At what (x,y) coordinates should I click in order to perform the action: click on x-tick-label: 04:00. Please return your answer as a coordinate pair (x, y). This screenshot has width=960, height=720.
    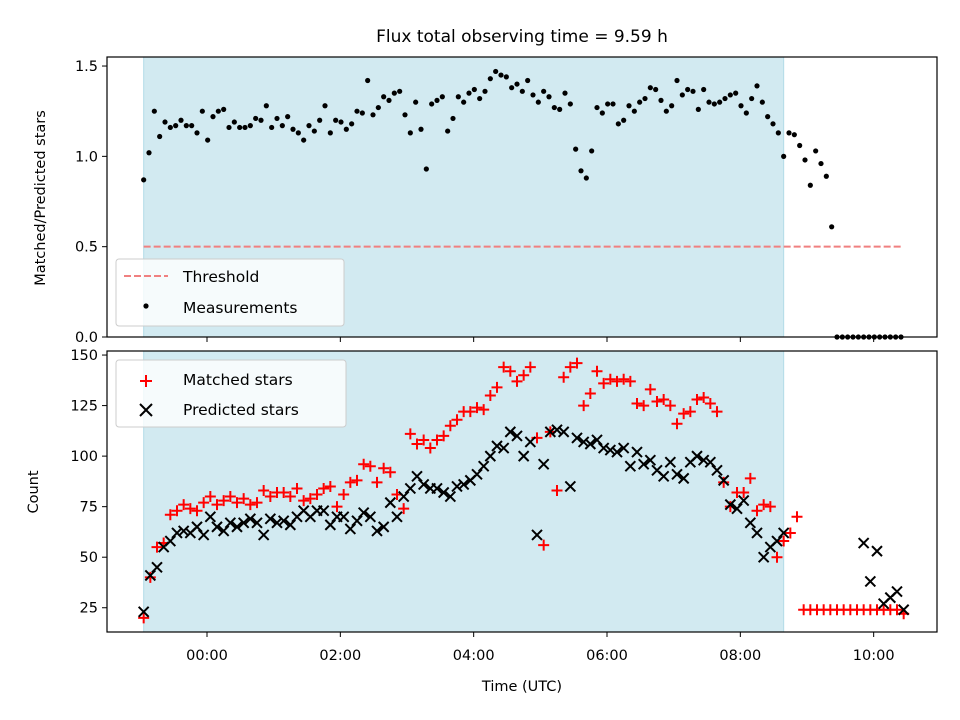
    Looking at the image, I should click on (474, 656).